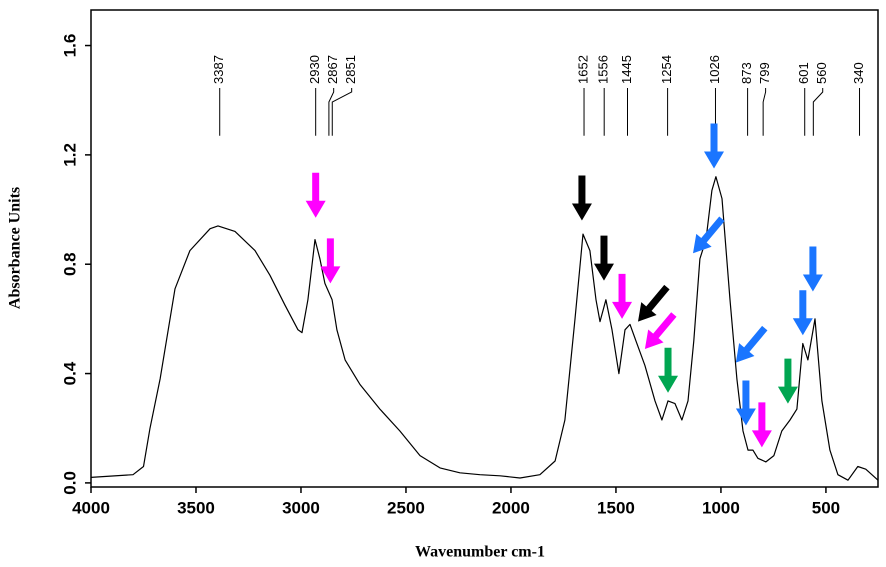 The height and width of the screenshot is (567, 886). What do you see at coordinates (480, 552) in the screenshot?
I see `x-axis-title: Wavenumber cm-1` at bounding box center [480, 552].